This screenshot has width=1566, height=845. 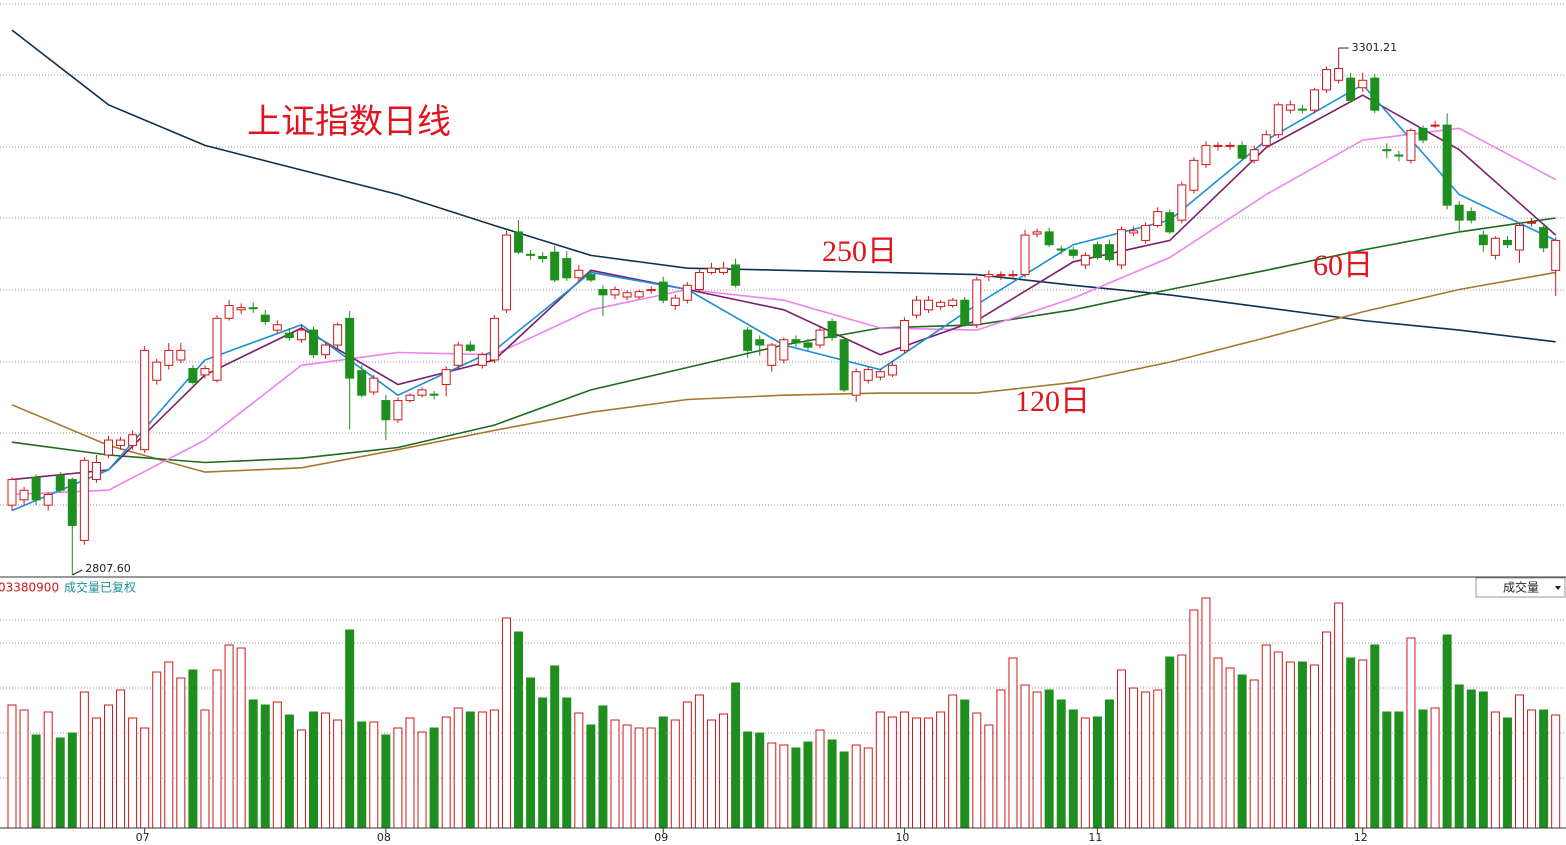 What do you see at coordinates (108, 568) in the screenshot?
I see `min-label: 2807.60` at bounding box center [108, 568].